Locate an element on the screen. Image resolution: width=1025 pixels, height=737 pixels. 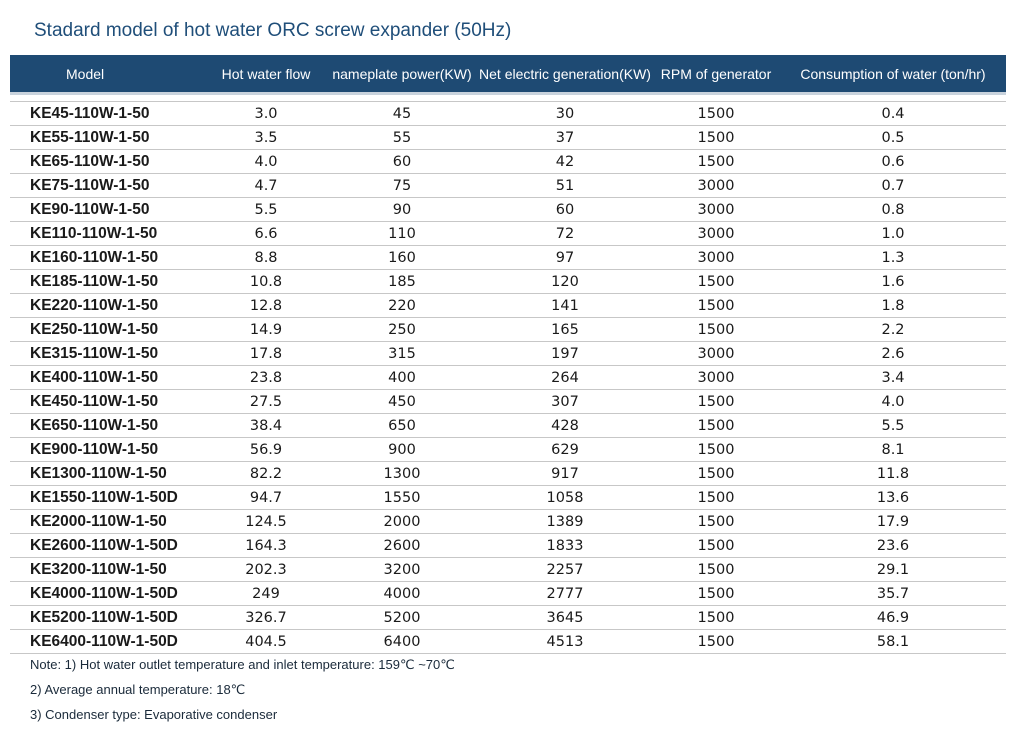
table-row: KE400-110W-1-50 23.8 400 264 3000 3.4 is located at coordinates (508, 378).